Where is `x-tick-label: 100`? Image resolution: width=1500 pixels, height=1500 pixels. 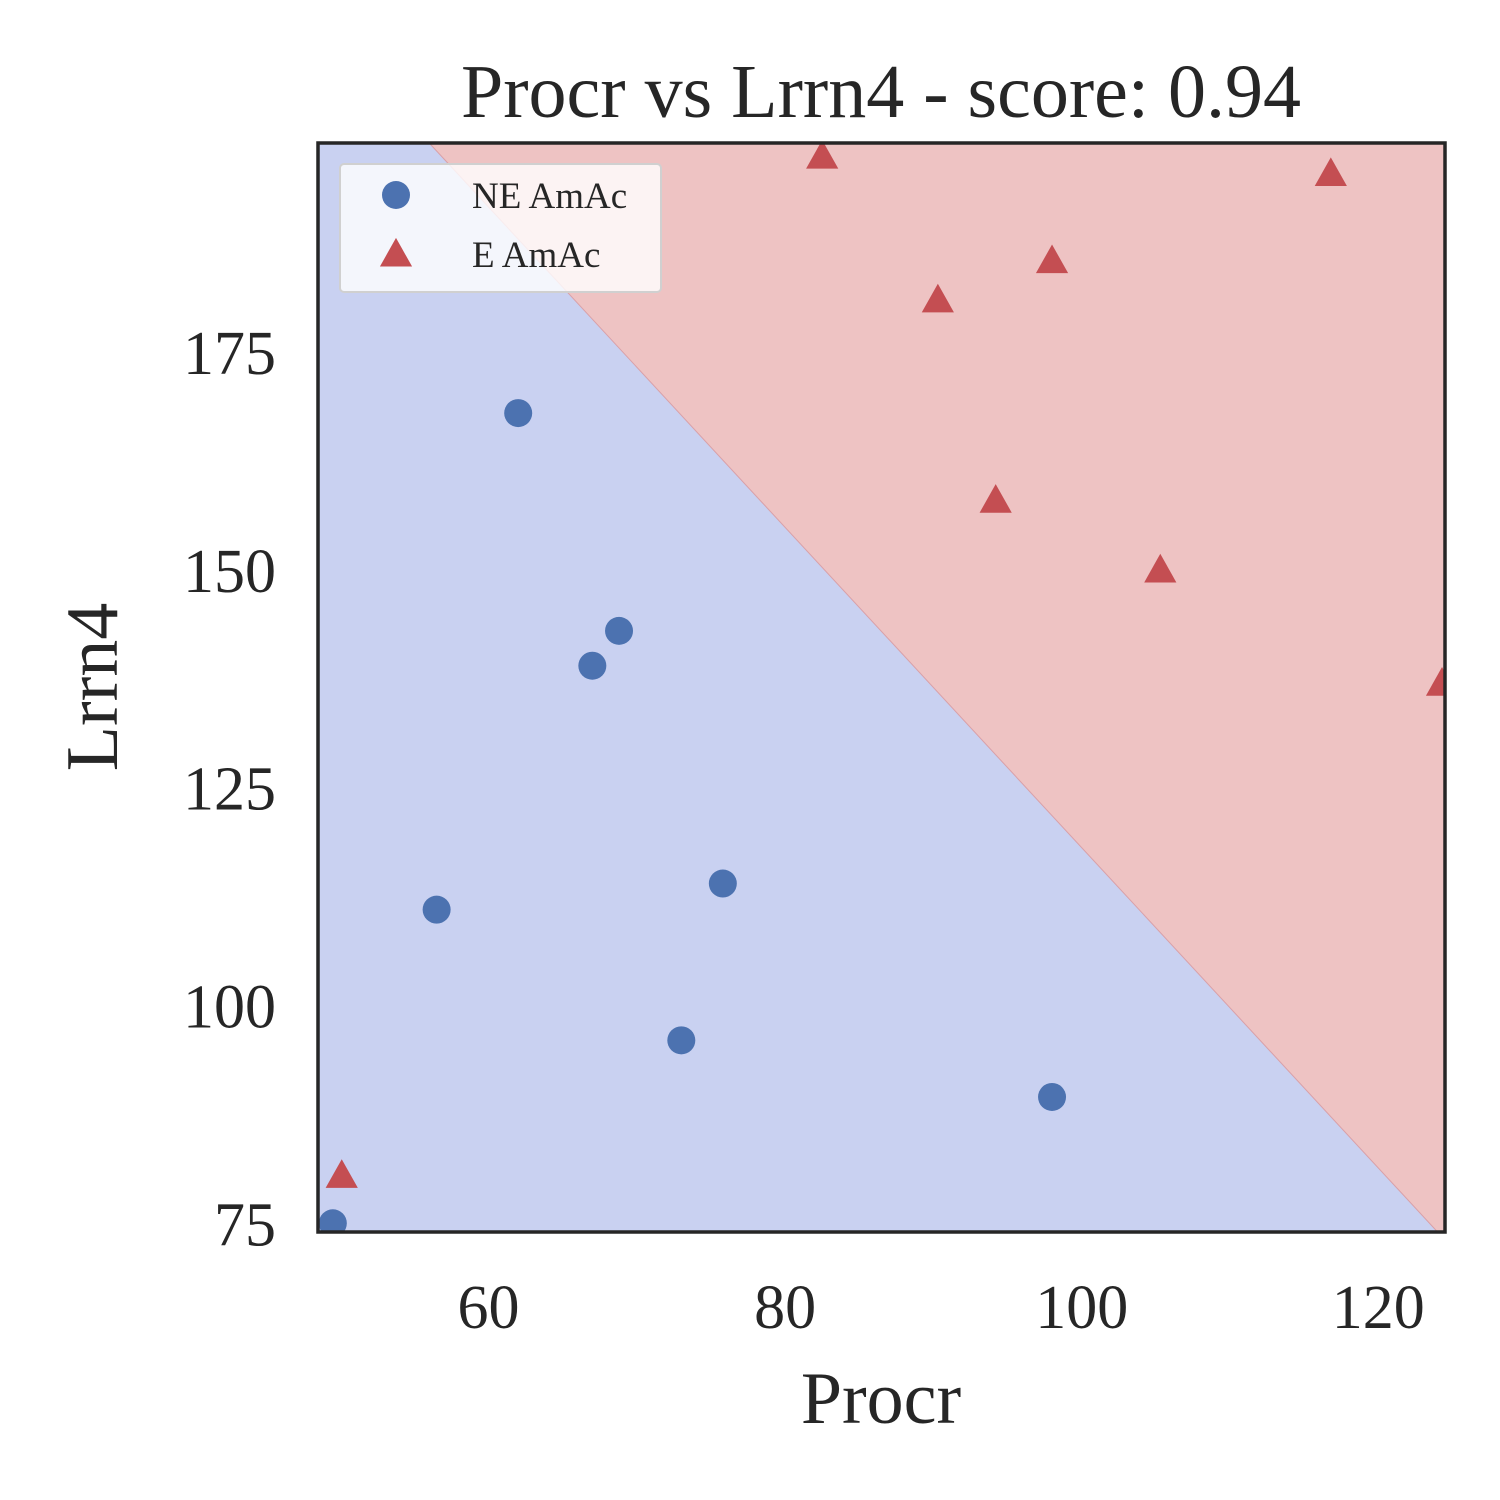
x-tick-label: 100 is located at coordinates (1081, 1308).